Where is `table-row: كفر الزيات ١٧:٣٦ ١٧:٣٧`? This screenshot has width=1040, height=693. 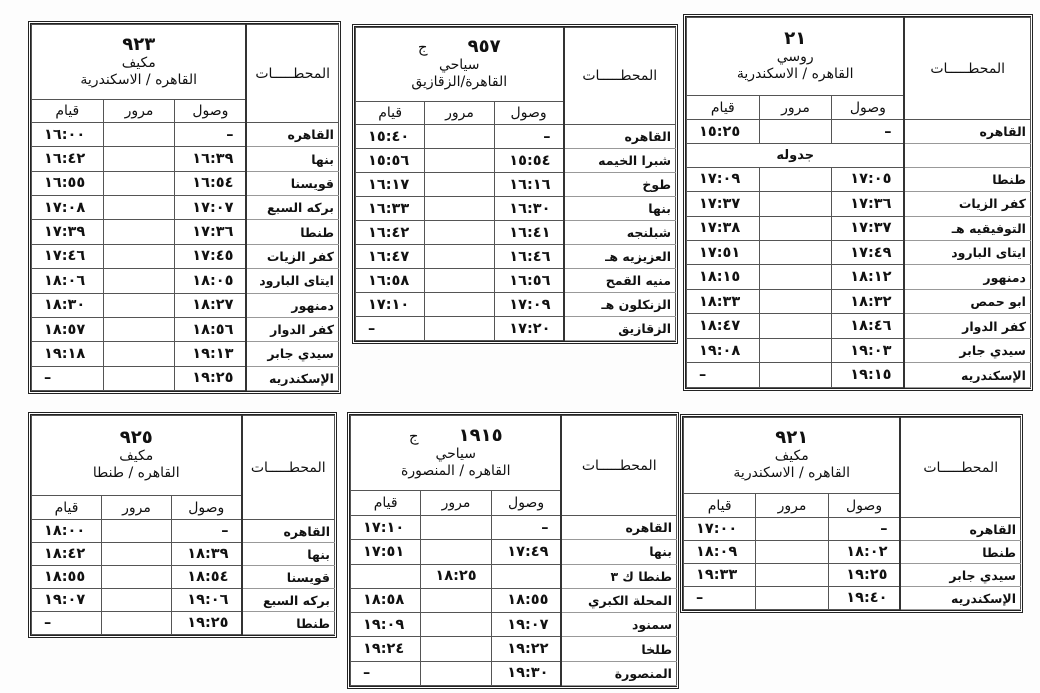 table-row: كفر الزيات ١٧:٣٦ ١٧:٣٧ is located at coordinates (858, 204).